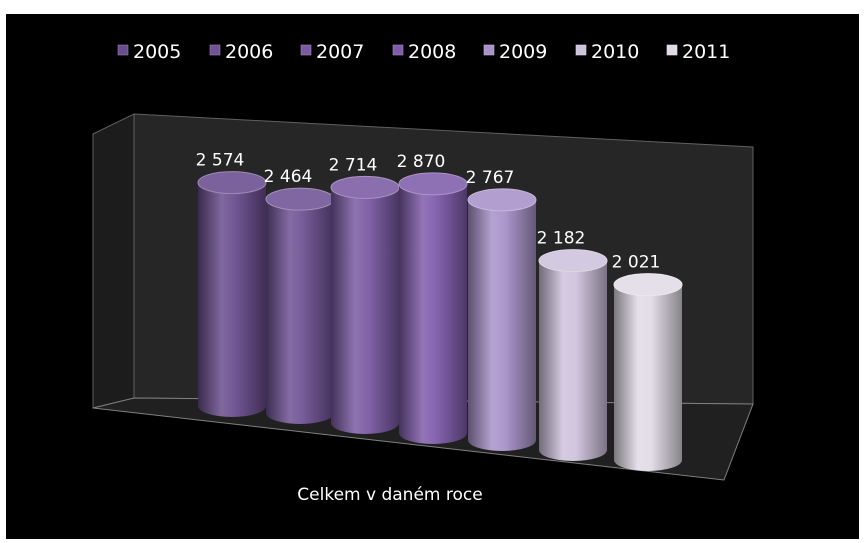 The width and height of the screenshot is (865, 543). Describe the element at coordinates (433, 184) in the screenshot. I see `bar-2008-top` at that location.